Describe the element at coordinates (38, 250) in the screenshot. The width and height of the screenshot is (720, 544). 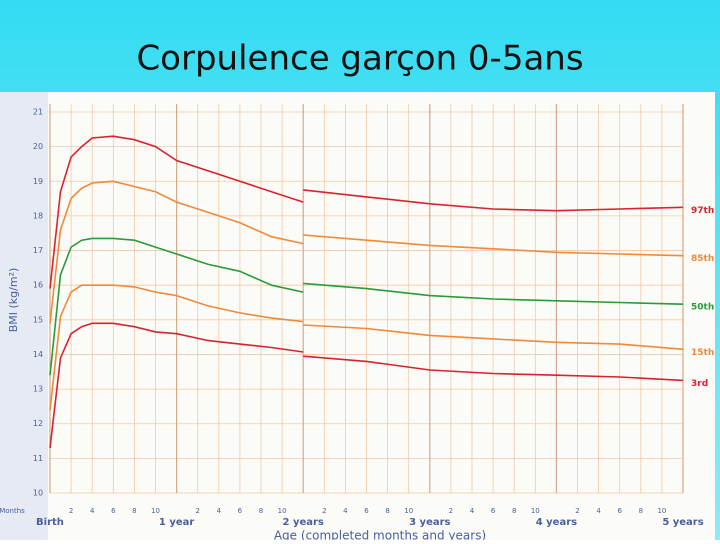
I see `y-tick-label: 17` at that location.